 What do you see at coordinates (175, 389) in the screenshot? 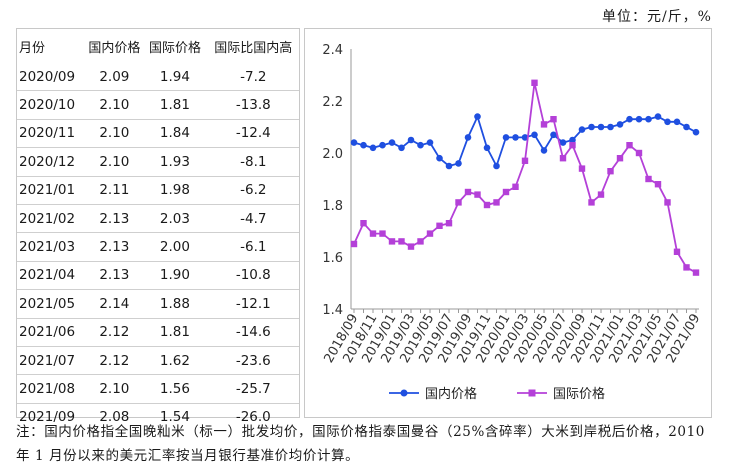
I see `cell-international-price: 1.56` at bounding box center [175, 389].